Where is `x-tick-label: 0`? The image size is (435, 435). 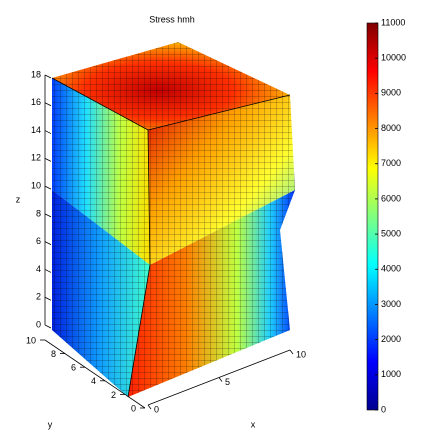 x-tick-label: 0 is located at coordinates (156, 409).